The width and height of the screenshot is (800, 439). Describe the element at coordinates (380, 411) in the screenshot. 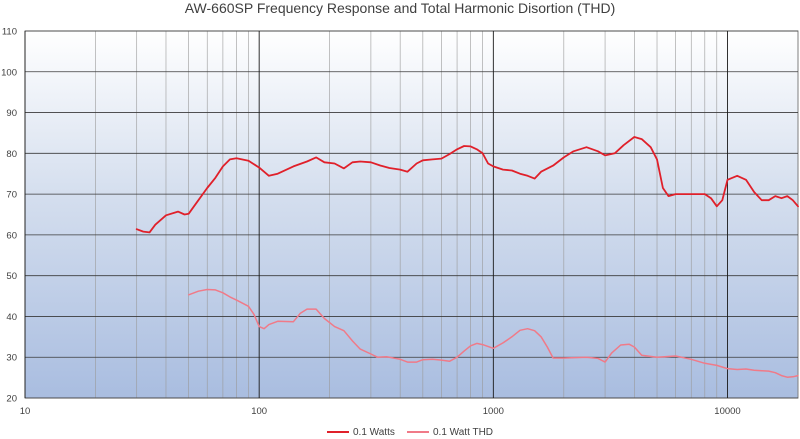

I see `x-axis-tick-labels: 10 100 1000 10000` at that location.